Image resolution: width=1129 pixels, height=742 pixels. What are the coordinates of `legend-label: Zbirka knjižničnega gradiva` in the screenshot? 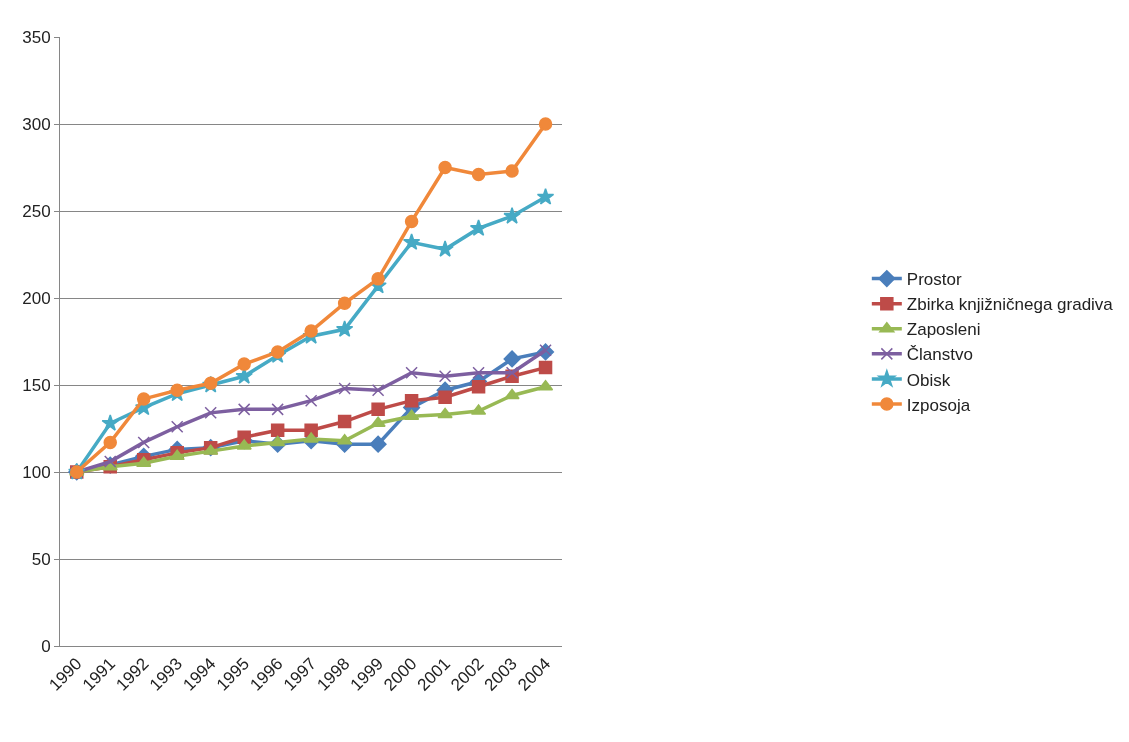 It's located at (1010, 305).